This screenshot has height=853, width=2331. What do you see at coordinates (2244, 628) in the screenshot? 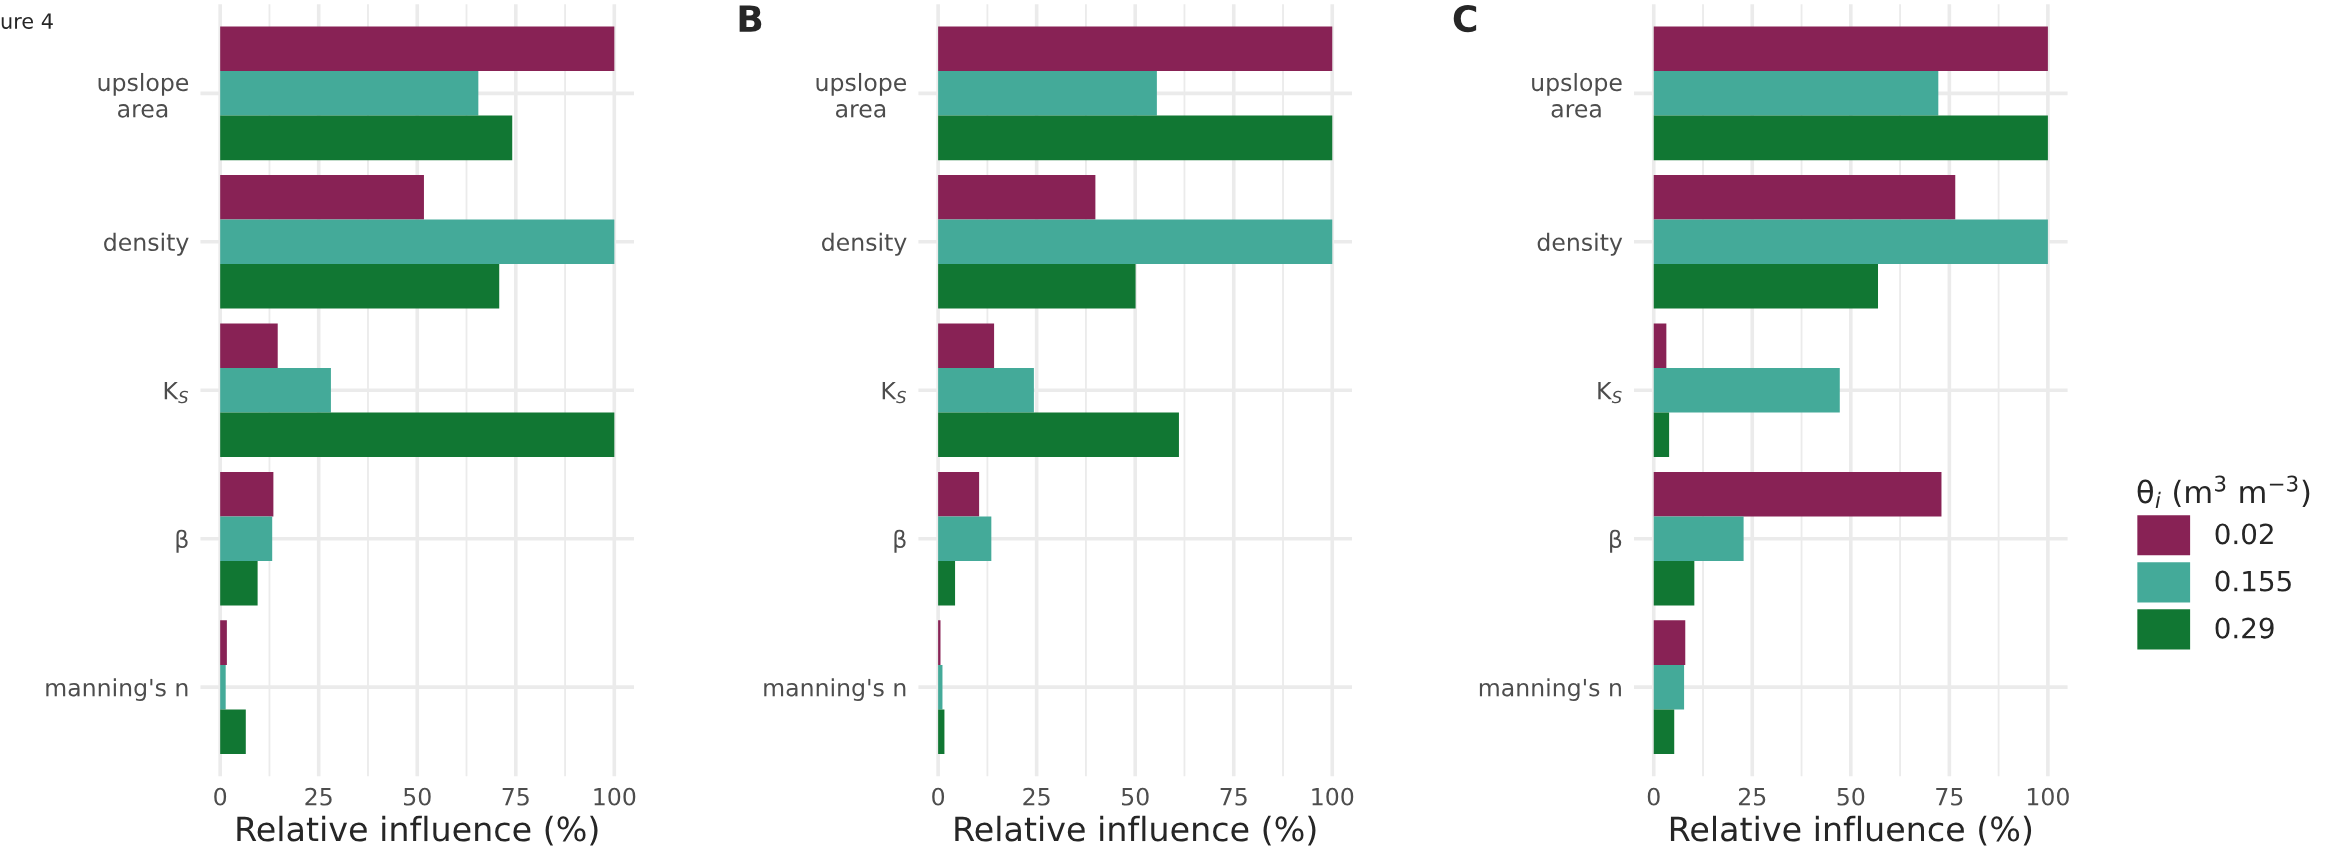
I see `legend-label: 0.29` at bounding box center [2244, 628].